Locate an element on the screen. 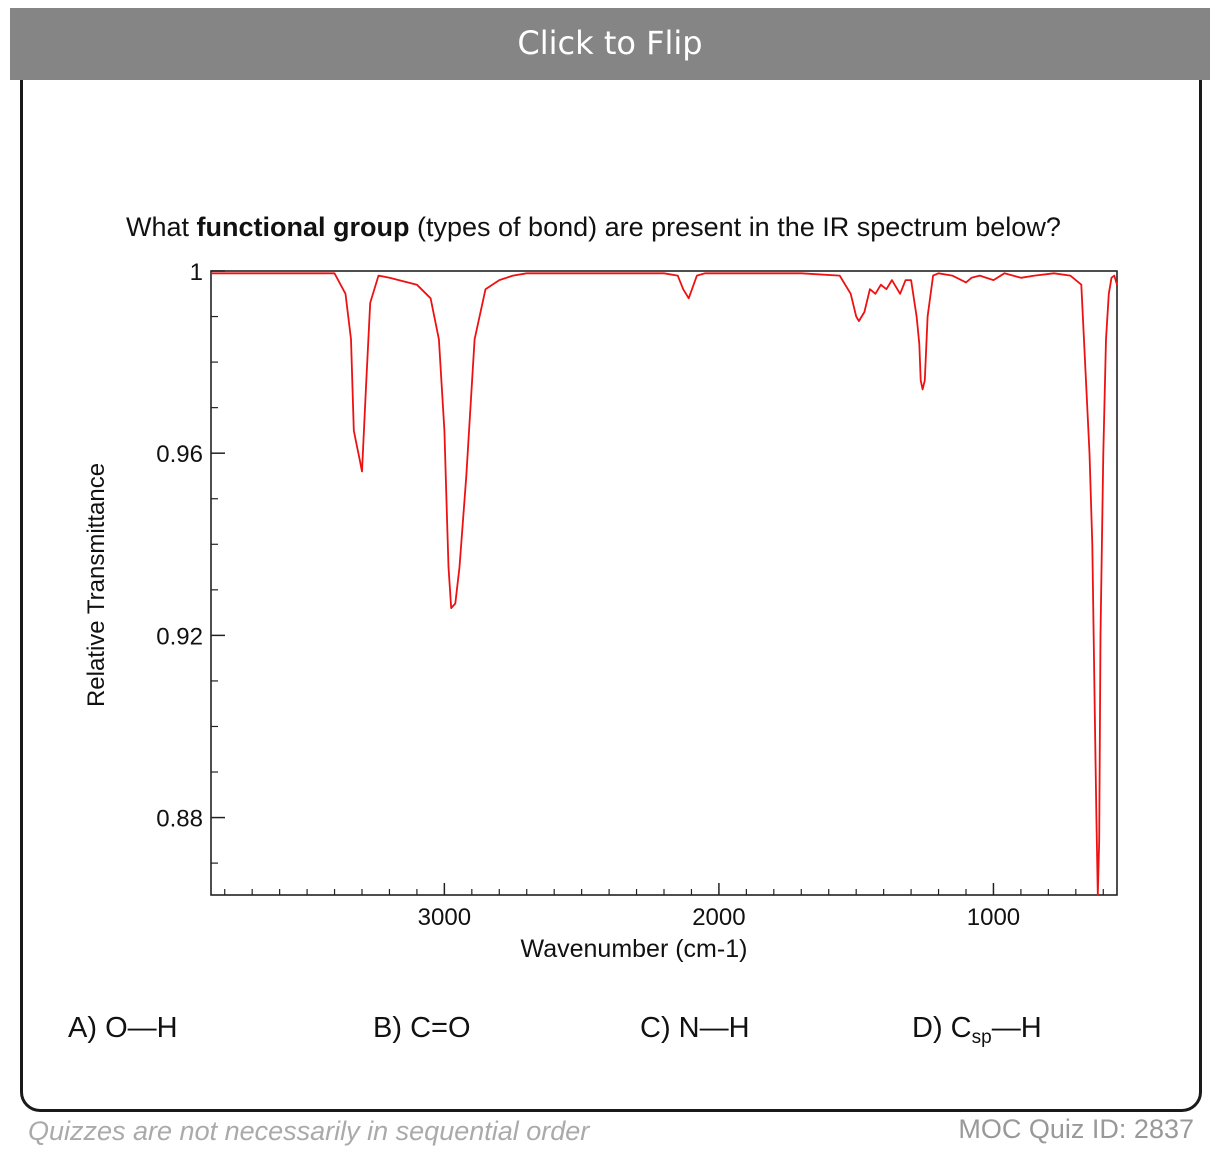 This screenshot has width=1220, height=1162. answer-d: D) Csp—H is located at coordinates (977, 1030).